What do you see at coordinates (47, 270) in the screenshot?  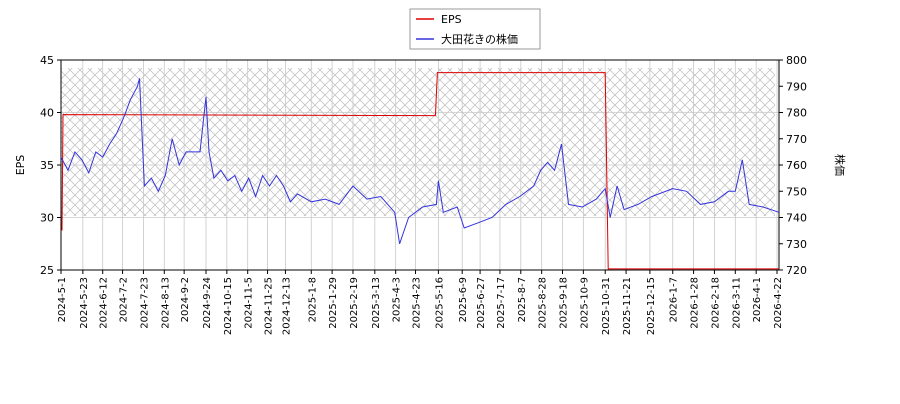 I see `y-tick-label: 25` at bounding box center [47, 270].